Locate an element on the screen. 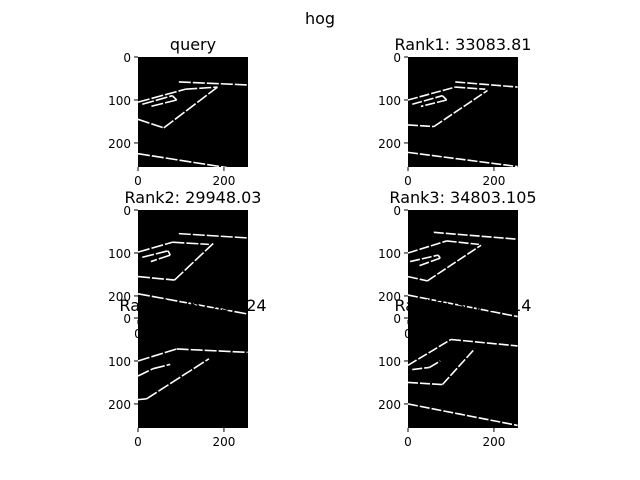  panel-1: 0 100 200 0 200 query is located at coordinates (178, 111).